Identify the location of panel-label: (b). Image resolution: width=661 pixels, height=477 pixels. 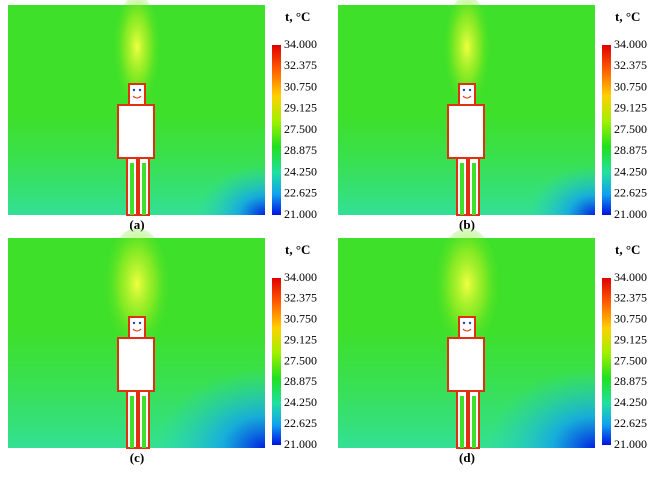
(467, 224).